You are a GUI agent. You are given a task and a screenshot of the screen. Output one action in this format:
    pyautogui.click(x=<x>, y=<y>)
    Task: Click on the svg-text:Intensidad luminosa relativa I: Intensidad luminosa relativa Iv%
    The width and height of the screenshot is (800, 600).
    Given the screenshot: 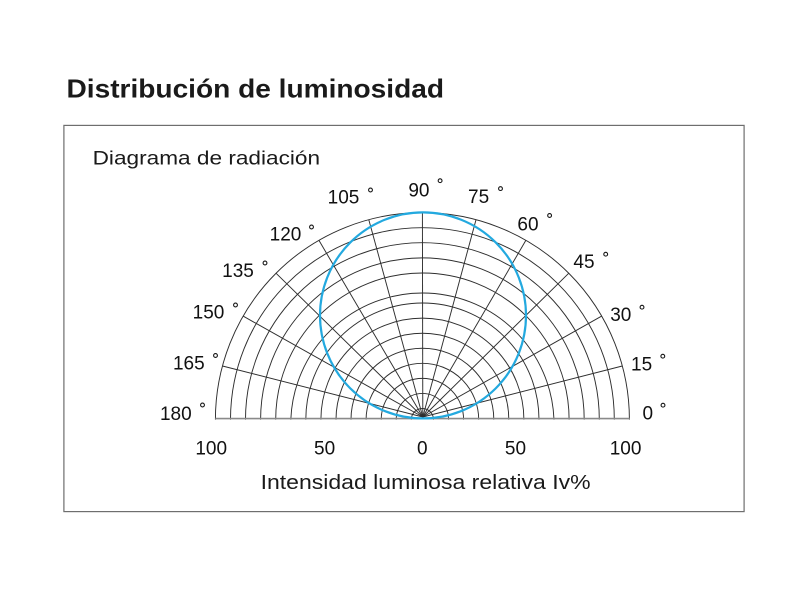 What is the action you would take?
    pyautogui.click(x=426, y=483)
    